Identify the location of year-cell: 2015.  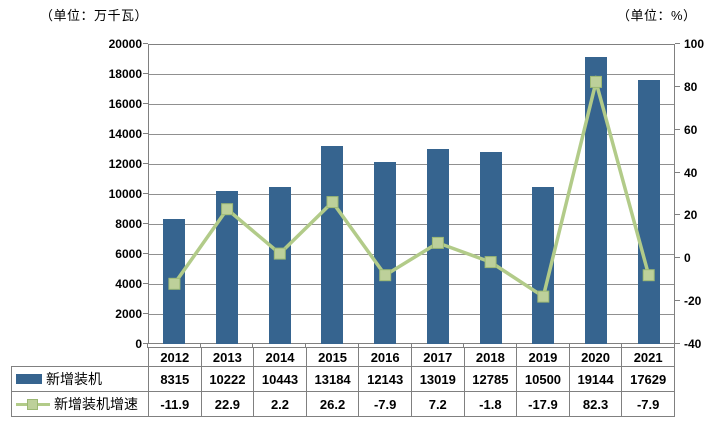
(332, 357).